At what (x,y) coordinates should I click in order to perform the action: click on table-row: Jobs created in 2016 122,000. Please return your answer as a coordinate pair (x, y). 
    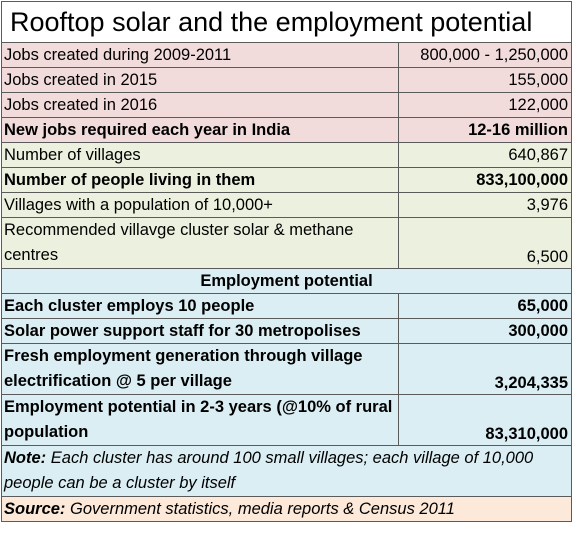
    Looking at the image, I should click on (286, 105).